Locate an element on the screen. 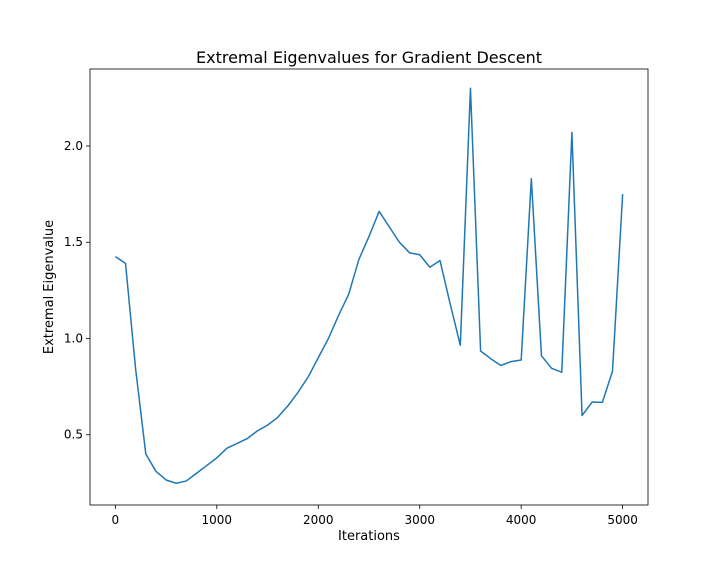 Image resolution: width=720 pixels, height=576 pixels. y-tick-label: 1.5 is located at coordinates (73, 242).